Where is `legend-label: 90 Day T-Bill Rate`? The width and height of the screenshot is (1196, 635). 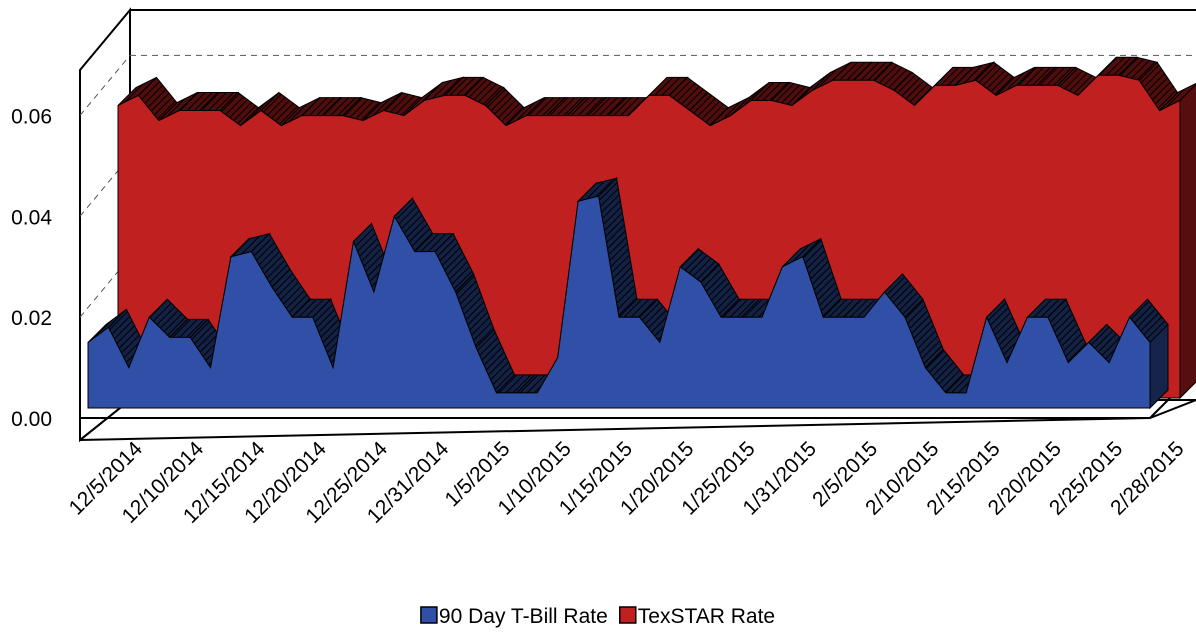 legend-label: 90 Day T-Bill Rate is located at coordinates (523, 616).